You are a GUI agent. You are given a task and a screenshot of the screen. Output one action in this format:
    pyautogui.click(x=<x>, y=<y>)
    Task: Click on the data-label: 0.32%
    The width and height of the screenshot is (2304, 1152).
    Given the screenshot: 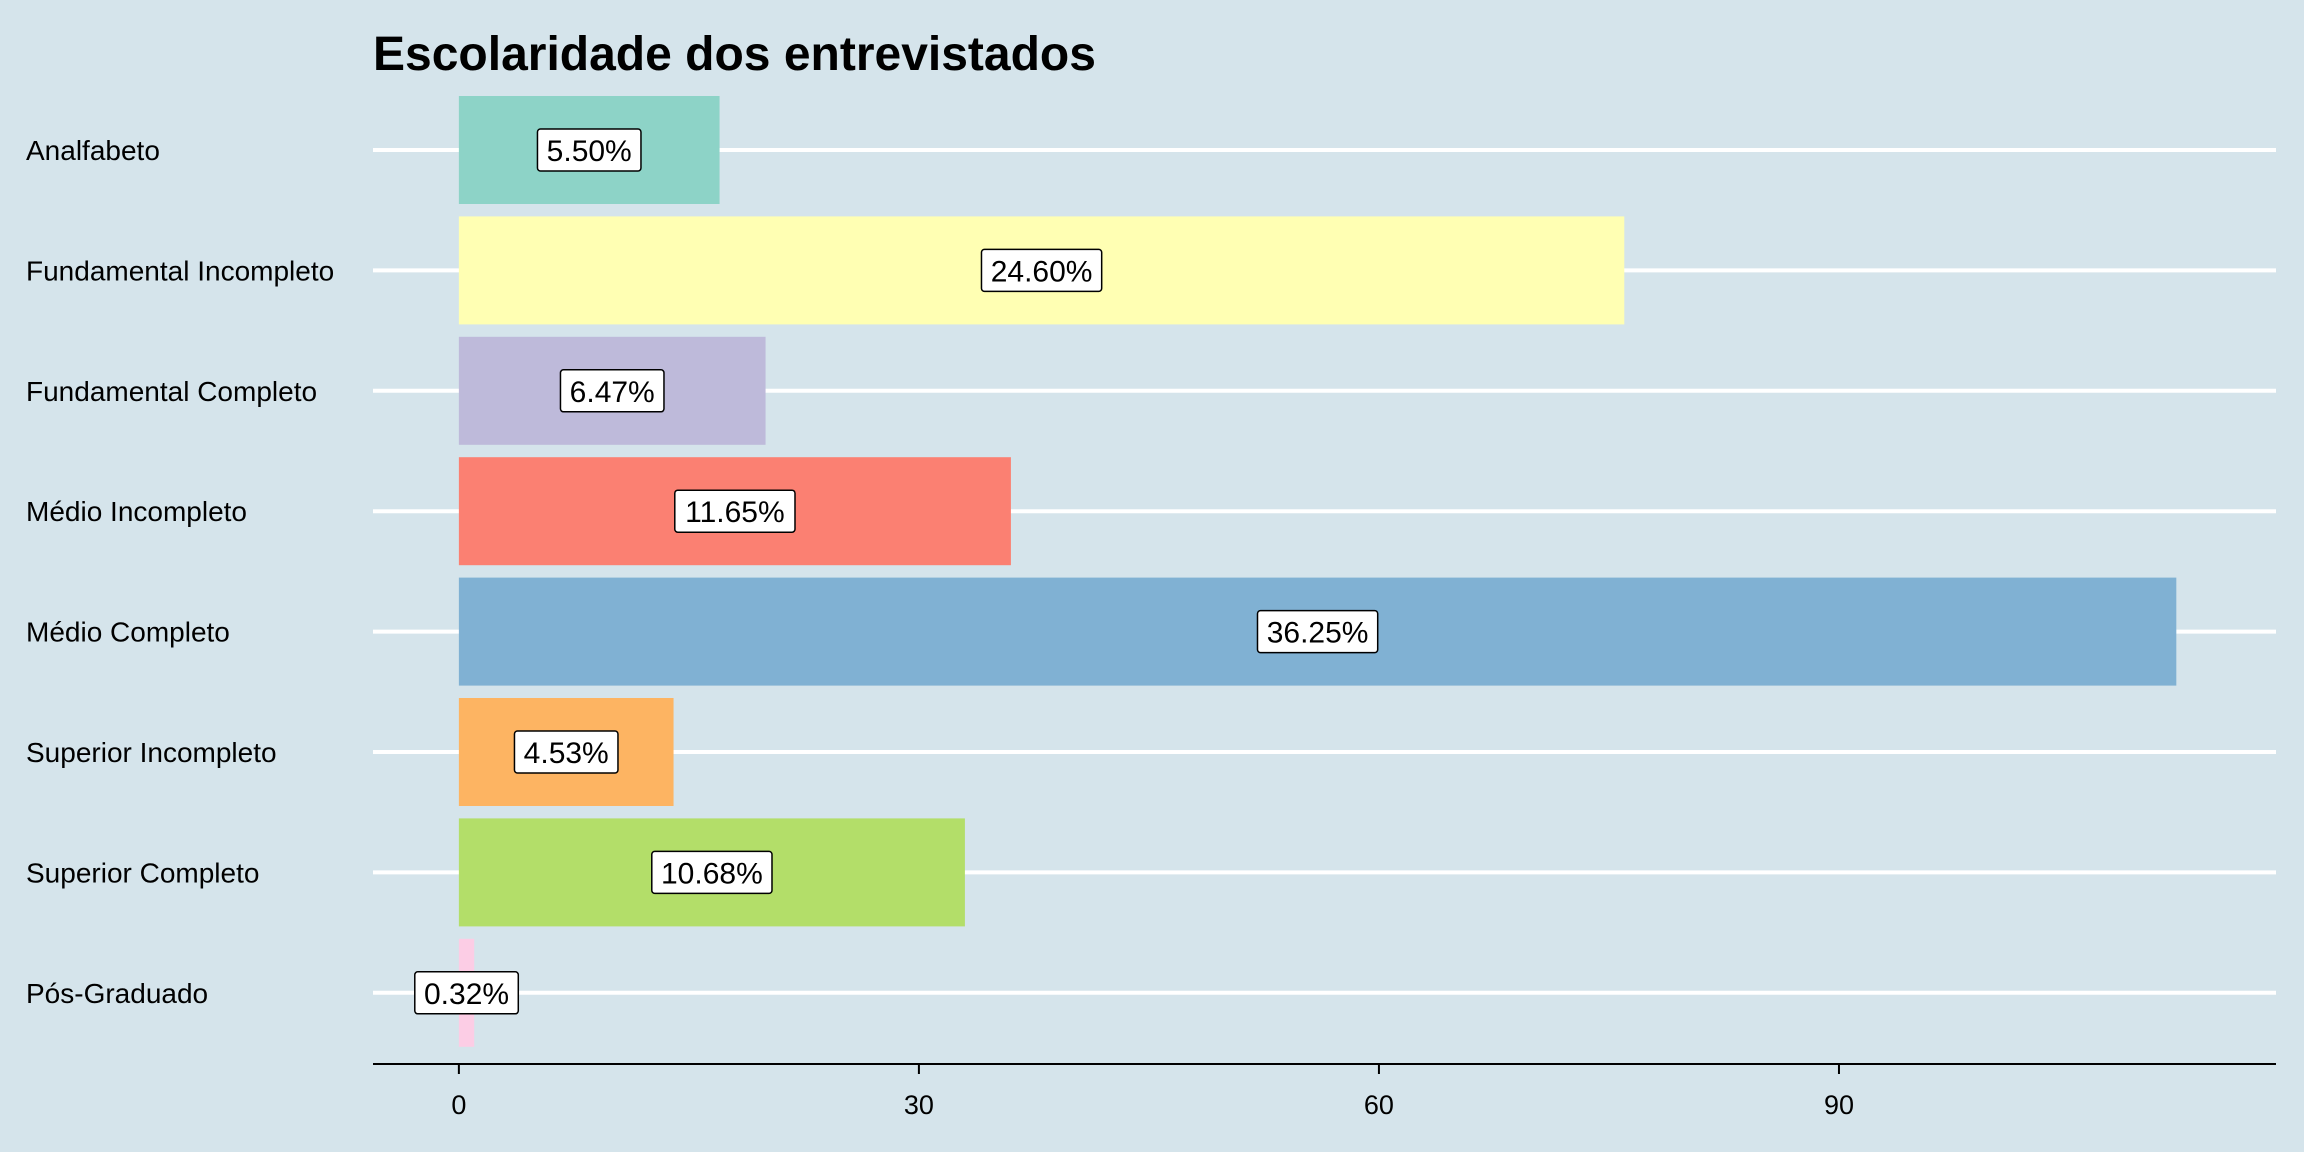 What is the action you would take?
    pyautogui.click(x=466, y=994)
    